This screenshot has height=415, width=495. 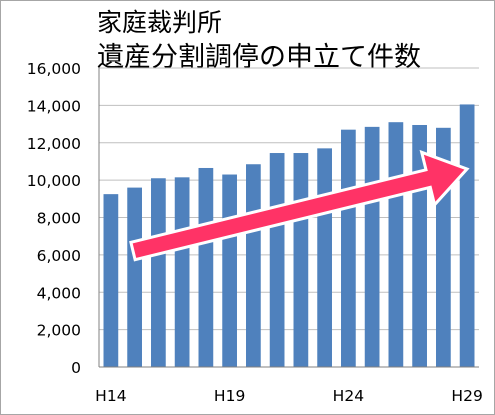 I want to click on y-tick-label: 14,000, so click(x=54, y=106).